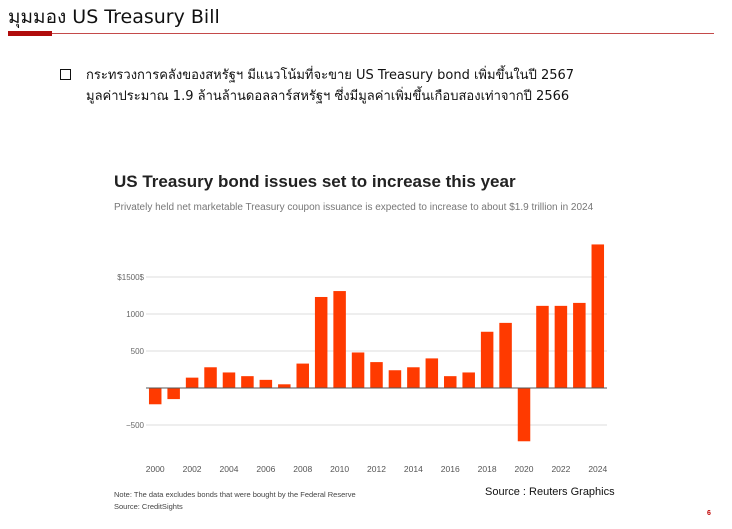  Describe the element at coordinates (339, 469) in the screenshot. I see `x-tick-label: 2010` at that location.